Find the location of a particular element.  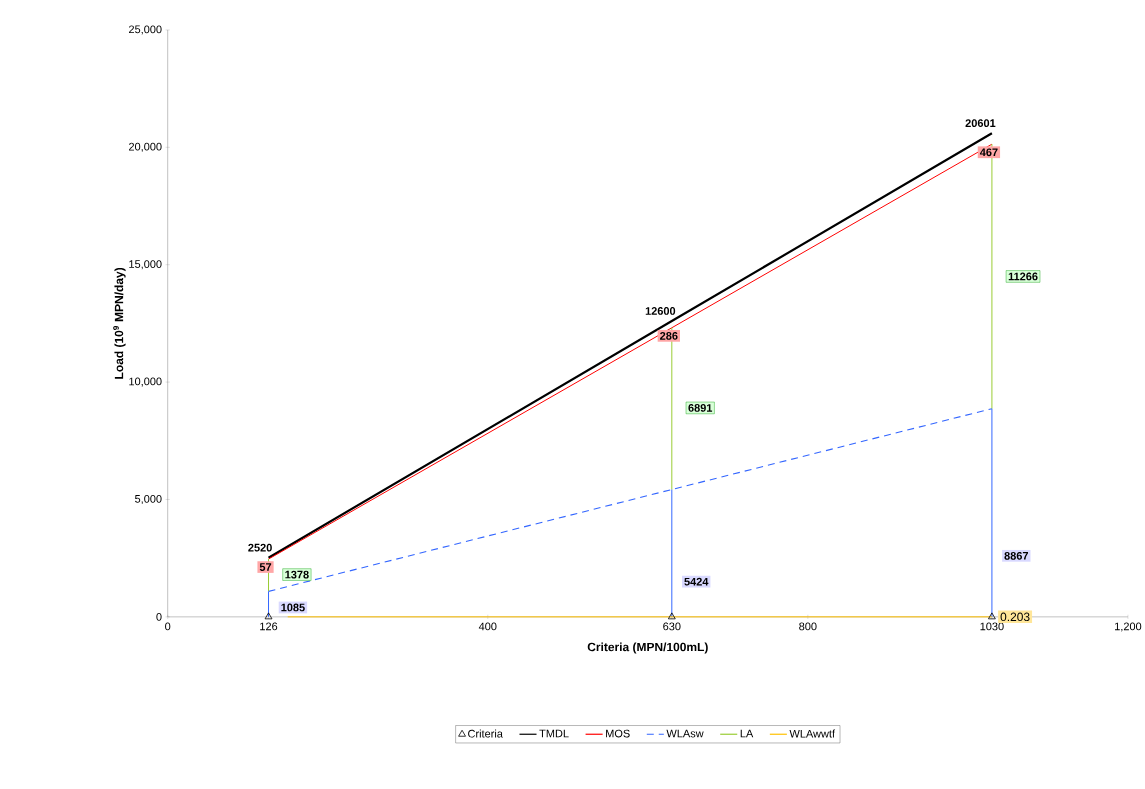

annotation: 467 is located at coordinates (988, 152).